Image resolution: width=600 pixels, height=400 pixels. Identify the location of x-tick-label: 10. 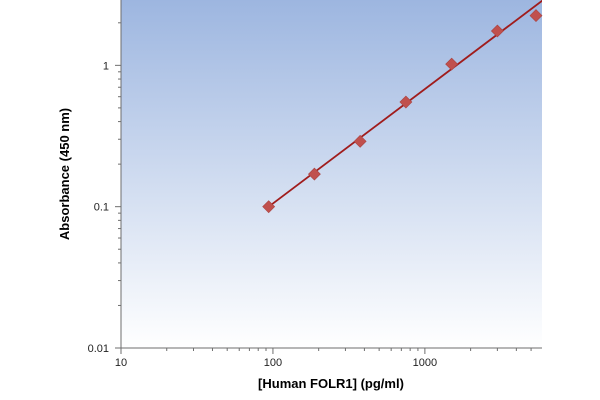
(121, 363).